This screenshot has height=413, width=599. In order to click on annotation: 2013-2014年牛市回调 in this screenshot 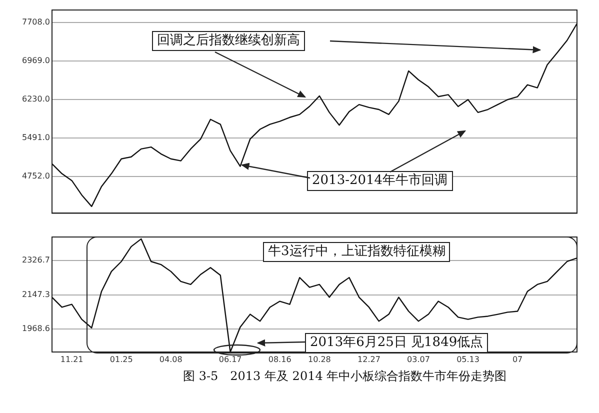, I will do `click(380, 181)`.